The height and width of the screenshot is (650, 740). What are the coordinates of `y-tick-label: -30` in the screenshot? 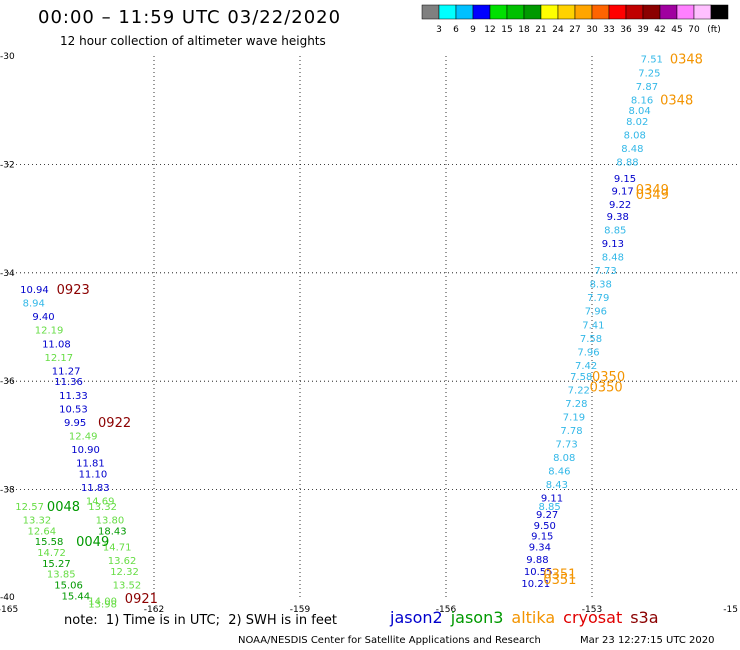 It's located at (7, 57).